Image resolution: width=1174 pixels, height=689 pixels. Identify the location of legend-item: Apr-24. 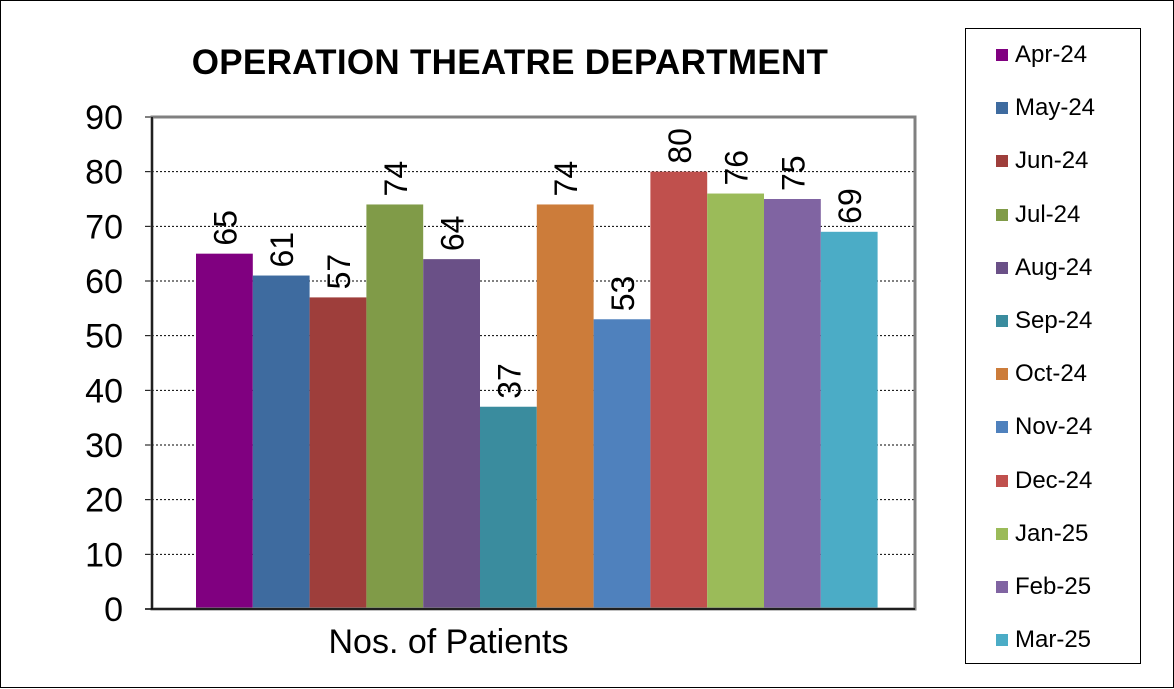
(1041, 55).